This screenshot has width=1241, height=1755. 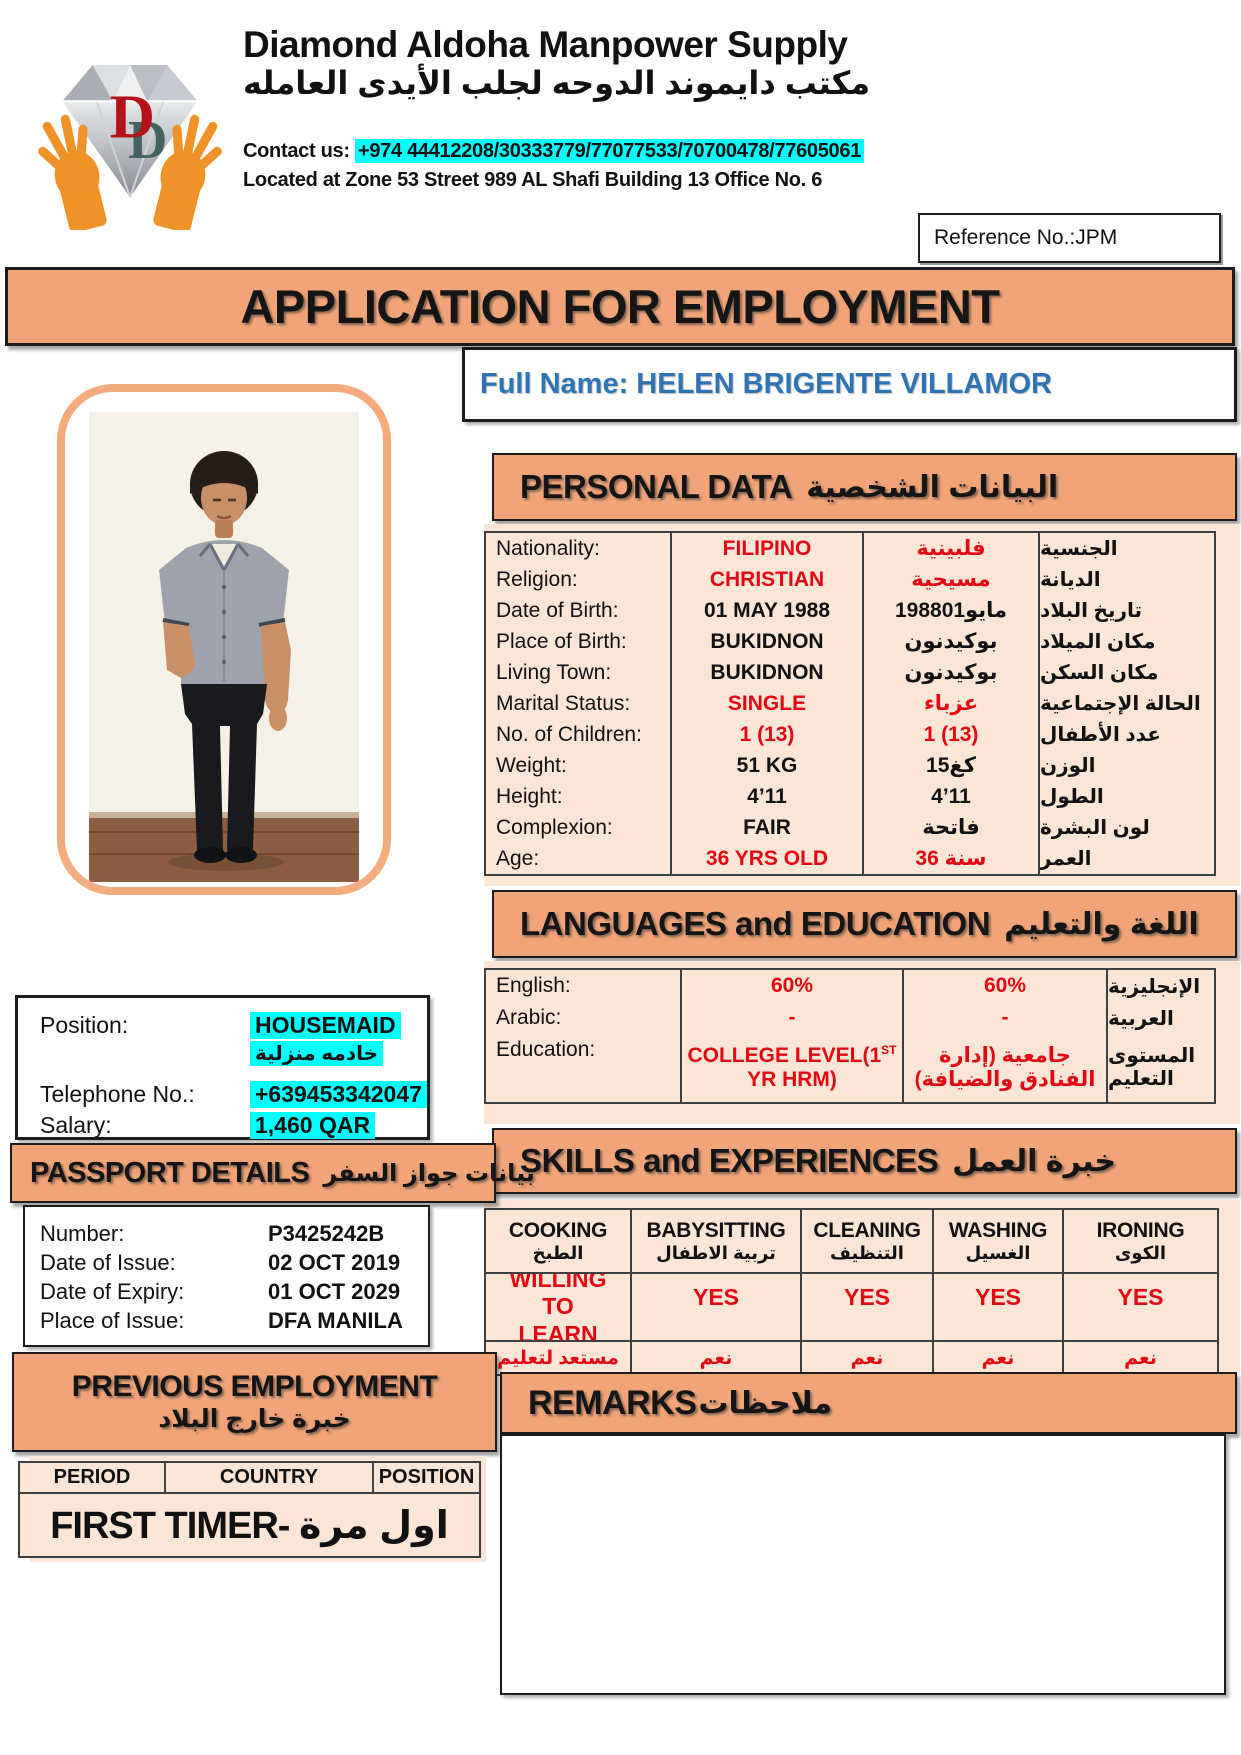 I want to click on remarks-banner: REMARKS ملاحظات, so click(x=868, y=1403).